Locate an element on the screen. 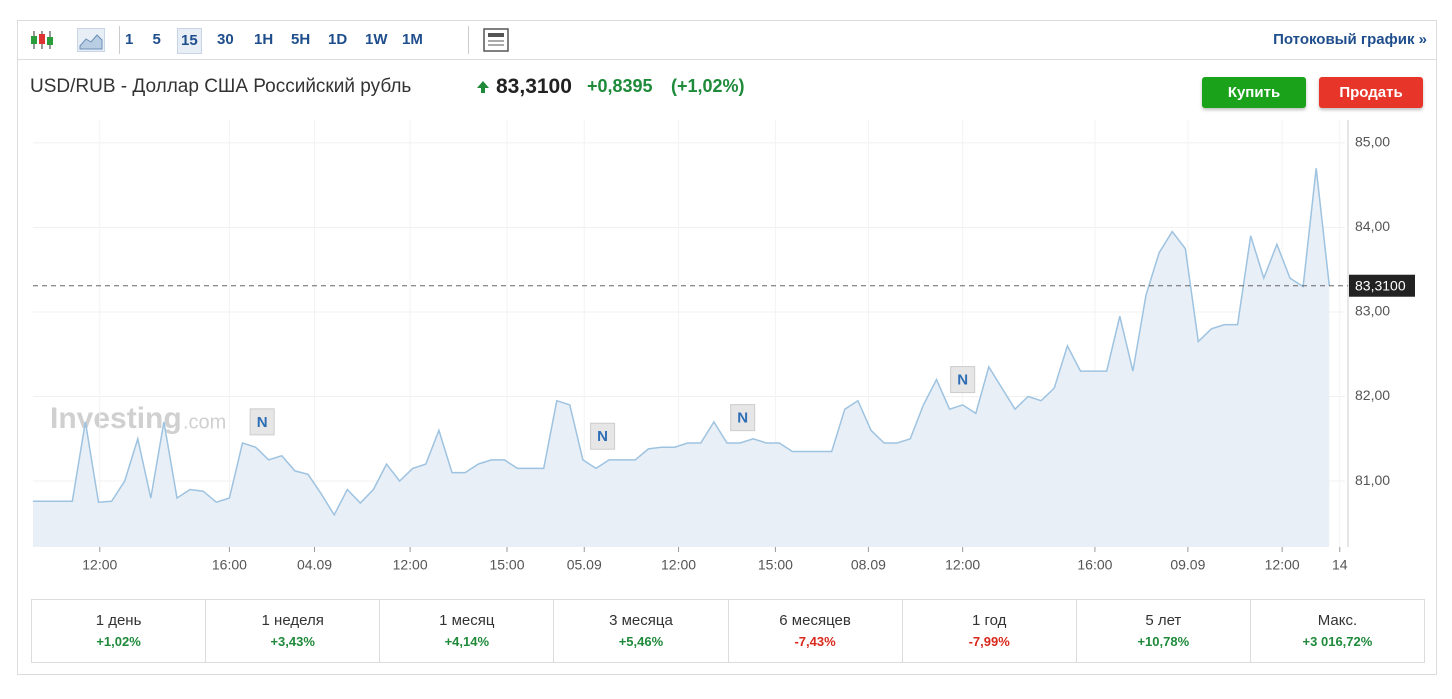 This screenshot has height=699, width=1452. news-icon is located at coordinates (496, 40).